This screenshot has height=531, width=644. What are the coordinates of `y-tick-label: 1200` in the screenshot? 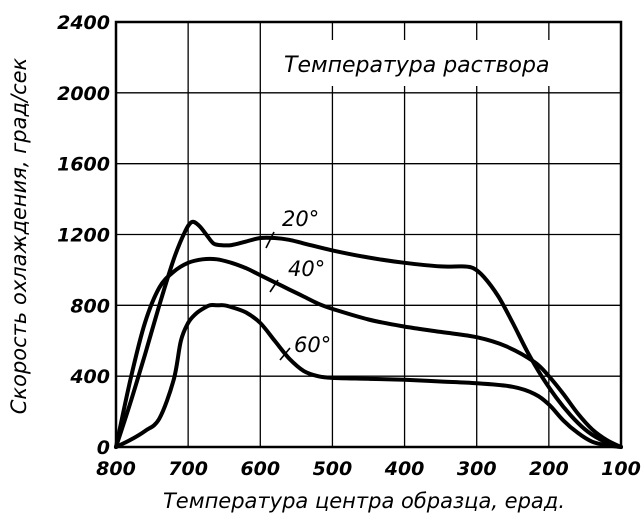 It's located at (83, 236).